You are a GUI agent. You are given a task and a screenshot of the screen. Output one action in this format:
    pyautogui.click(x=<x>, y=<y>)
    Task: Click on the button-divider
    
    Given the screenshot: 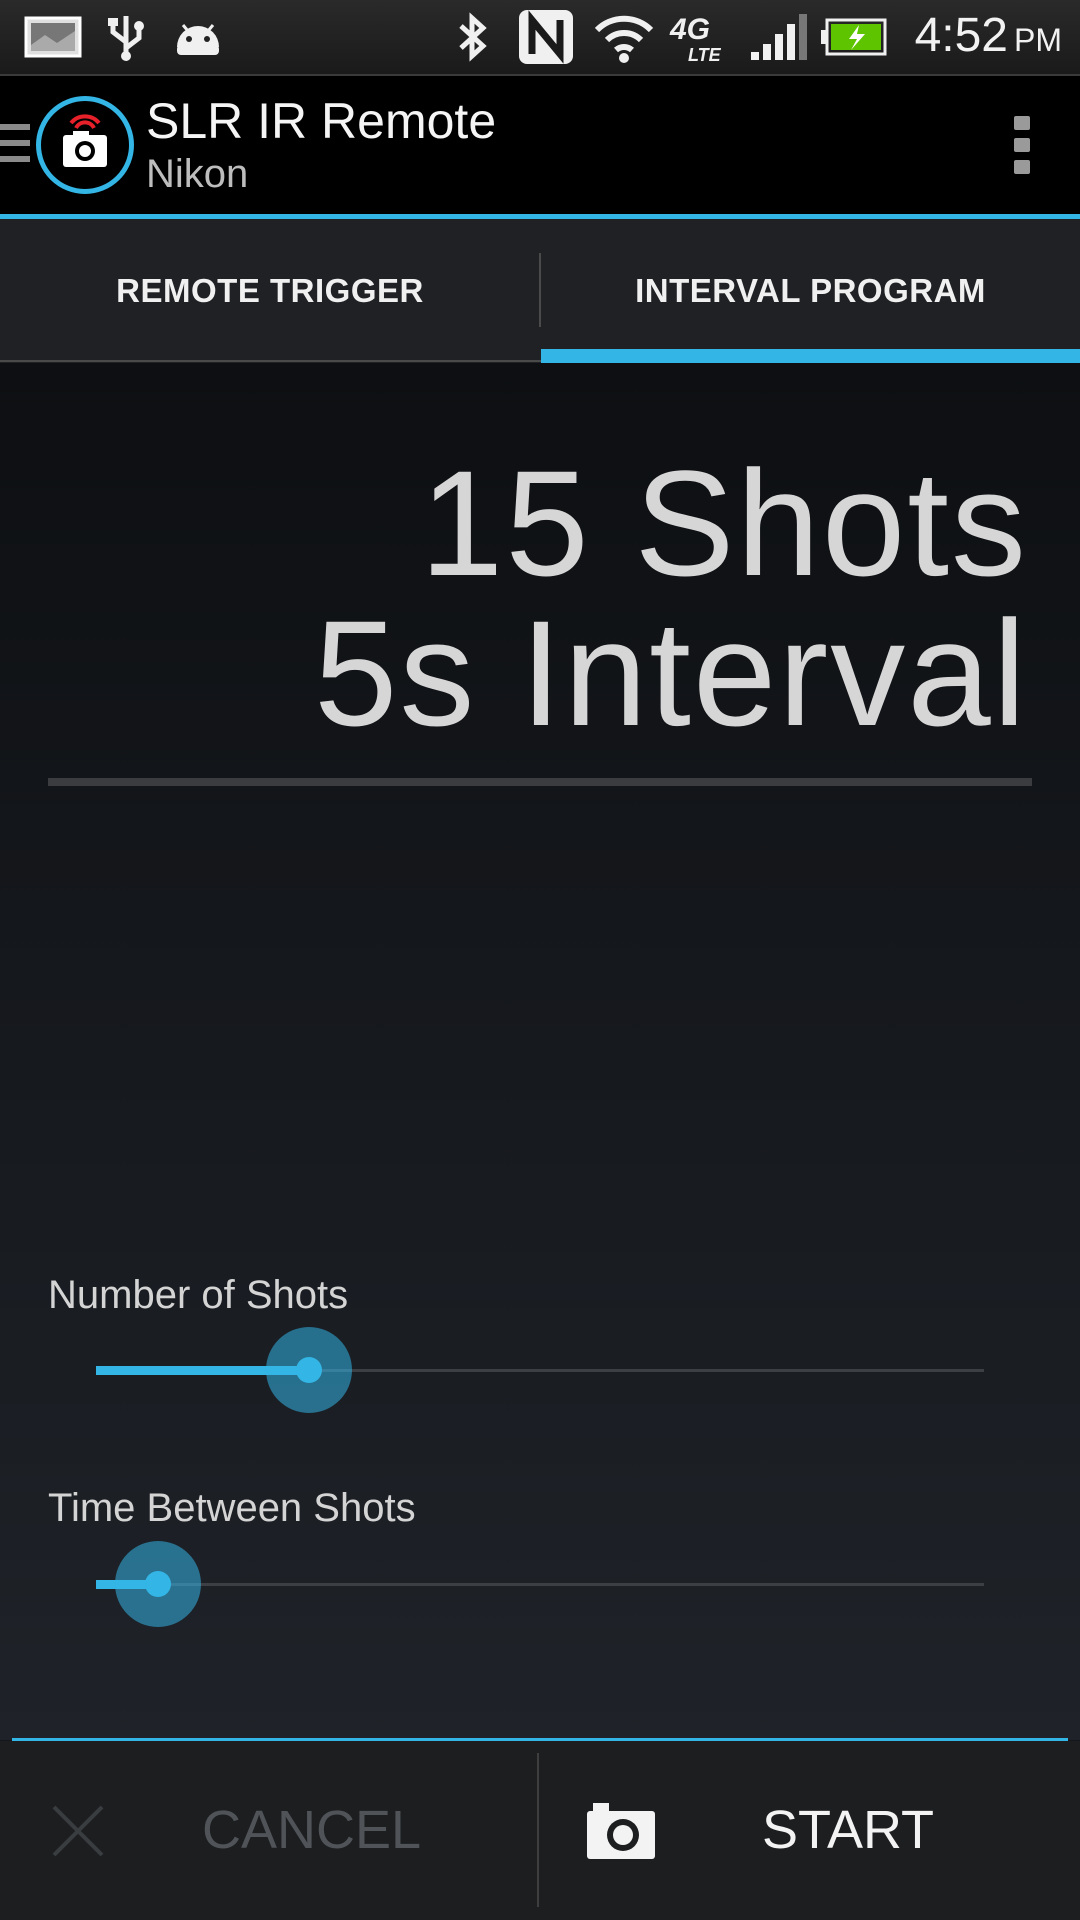 What is the action you would take?
    pyautogui.click(x=538, y=1830)
    